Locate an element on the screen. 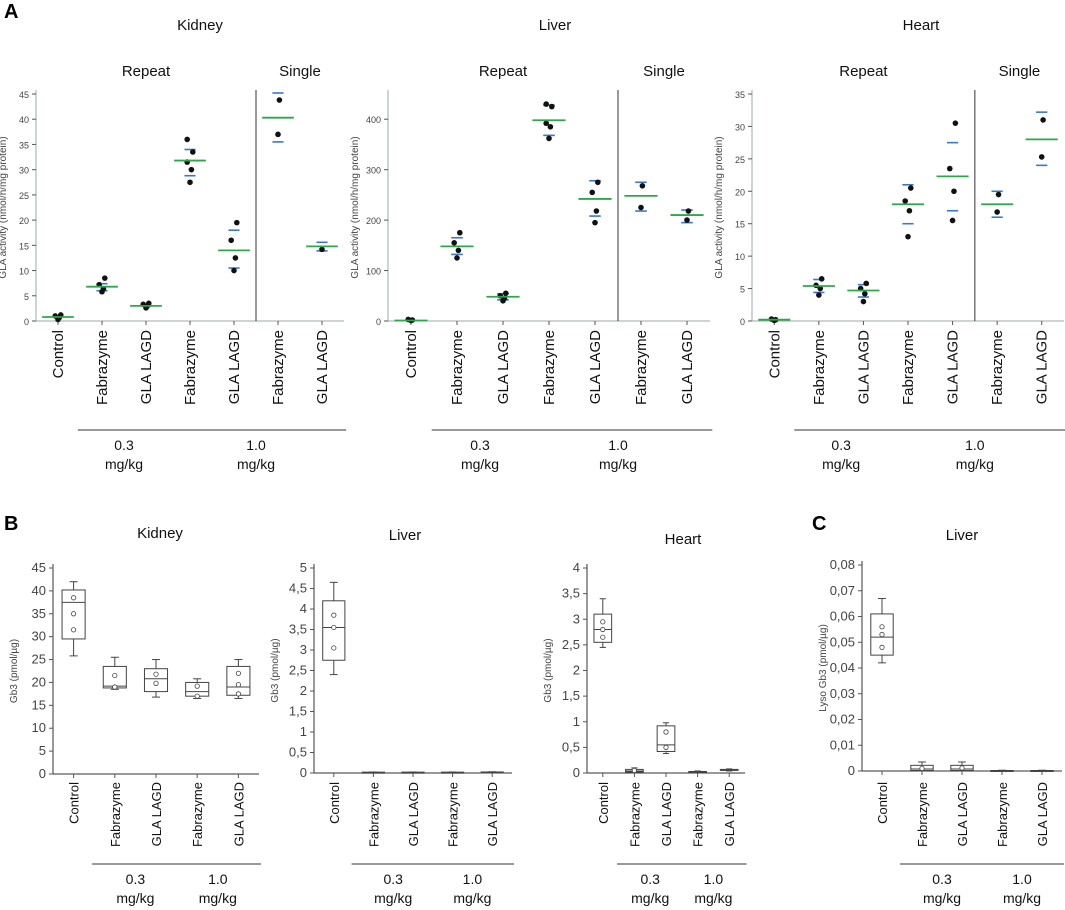  y-tick-label: 1 is located at coordinates (303, 731).